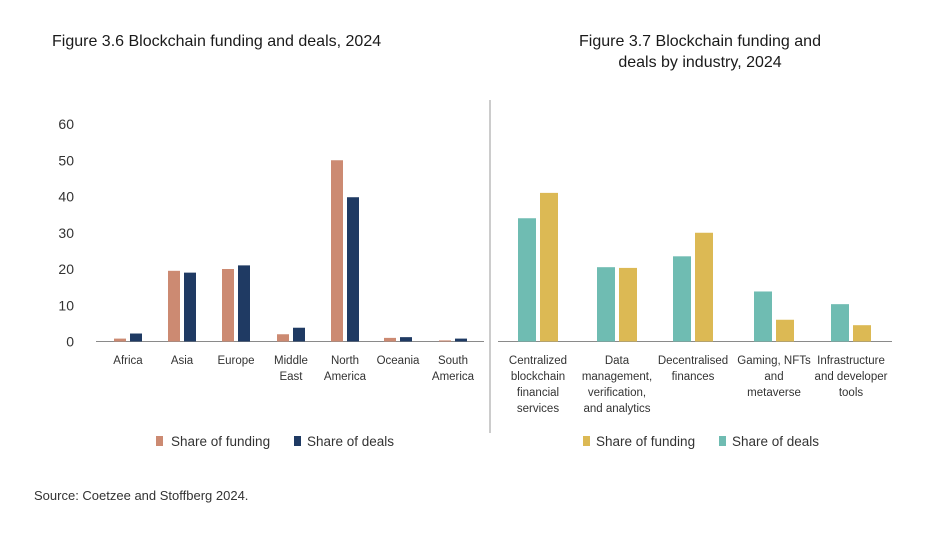  Describe the element at coordinates (66, 124) in the screenshot. I see `y-tick-label: 60` at that location.